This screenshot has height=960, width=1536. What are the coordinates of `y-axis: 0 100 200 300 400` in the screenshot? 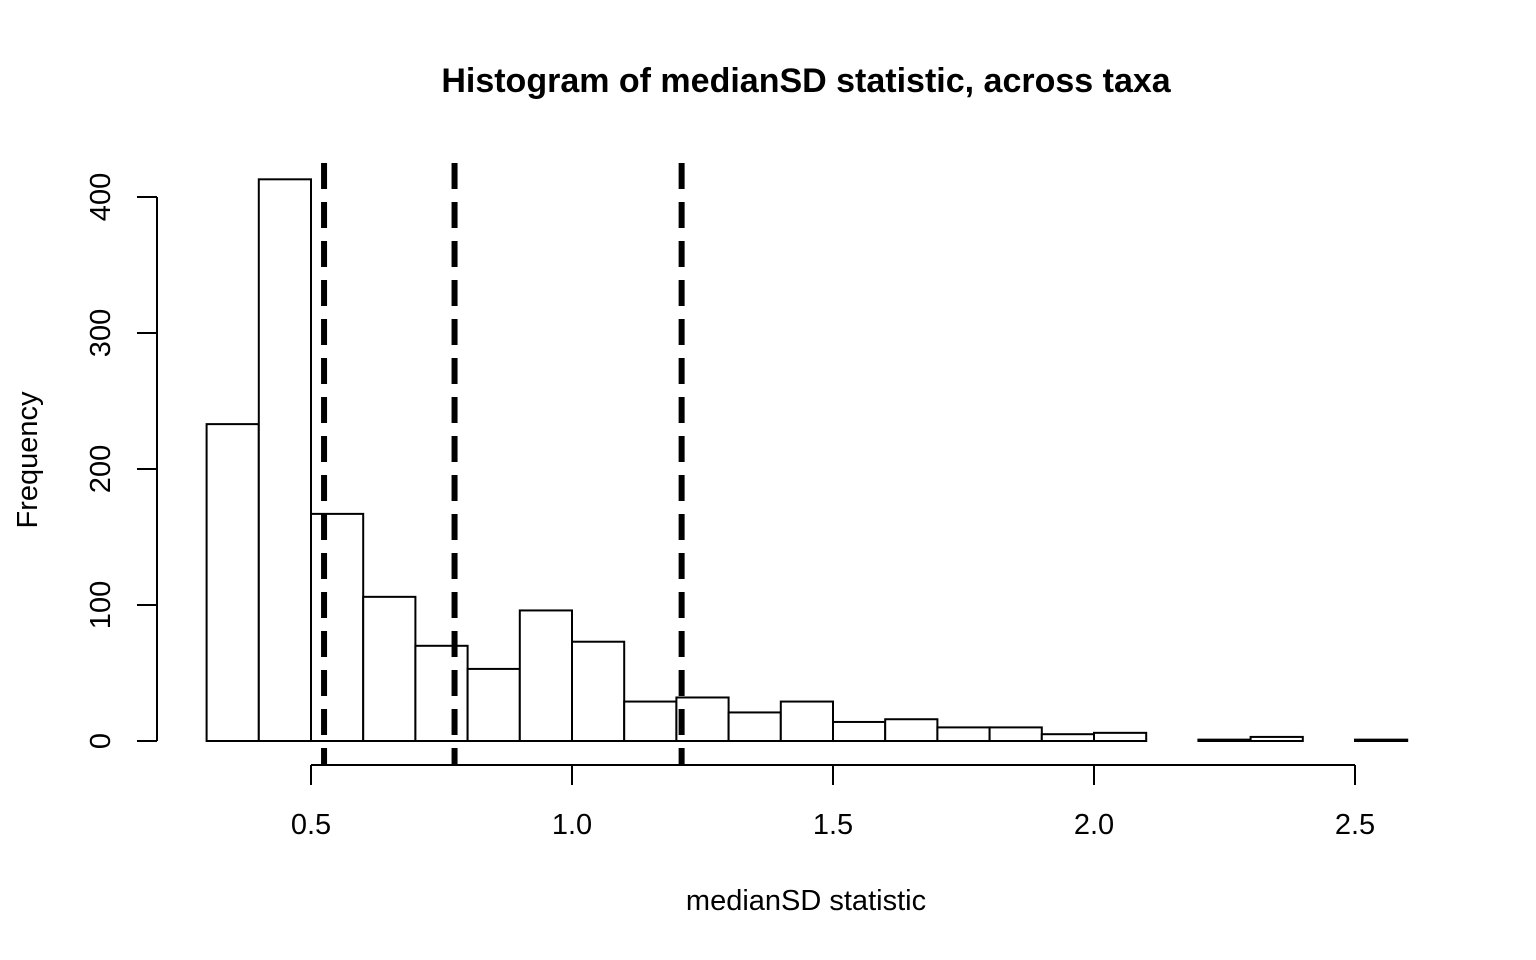 It's located at (121, 461).